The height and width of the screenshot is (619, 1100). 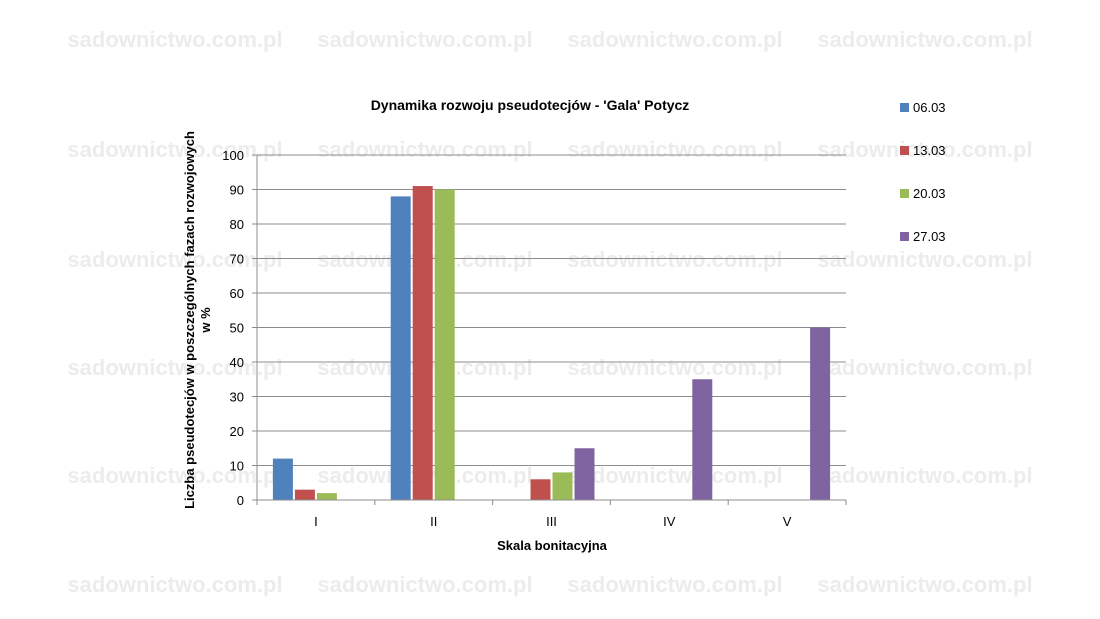 What do you see at coordinates (237, 293) in the screenshot?
I see `y-tick-label: 60` at bounding box center [237, 293].